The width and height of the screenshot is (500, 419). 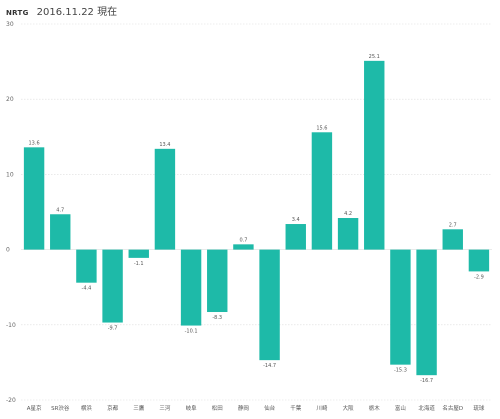 What do you see at coordinates (375, 408) in the screenshot?
I see `x-tick-label: 栃木` at bounding box center [375, 408].